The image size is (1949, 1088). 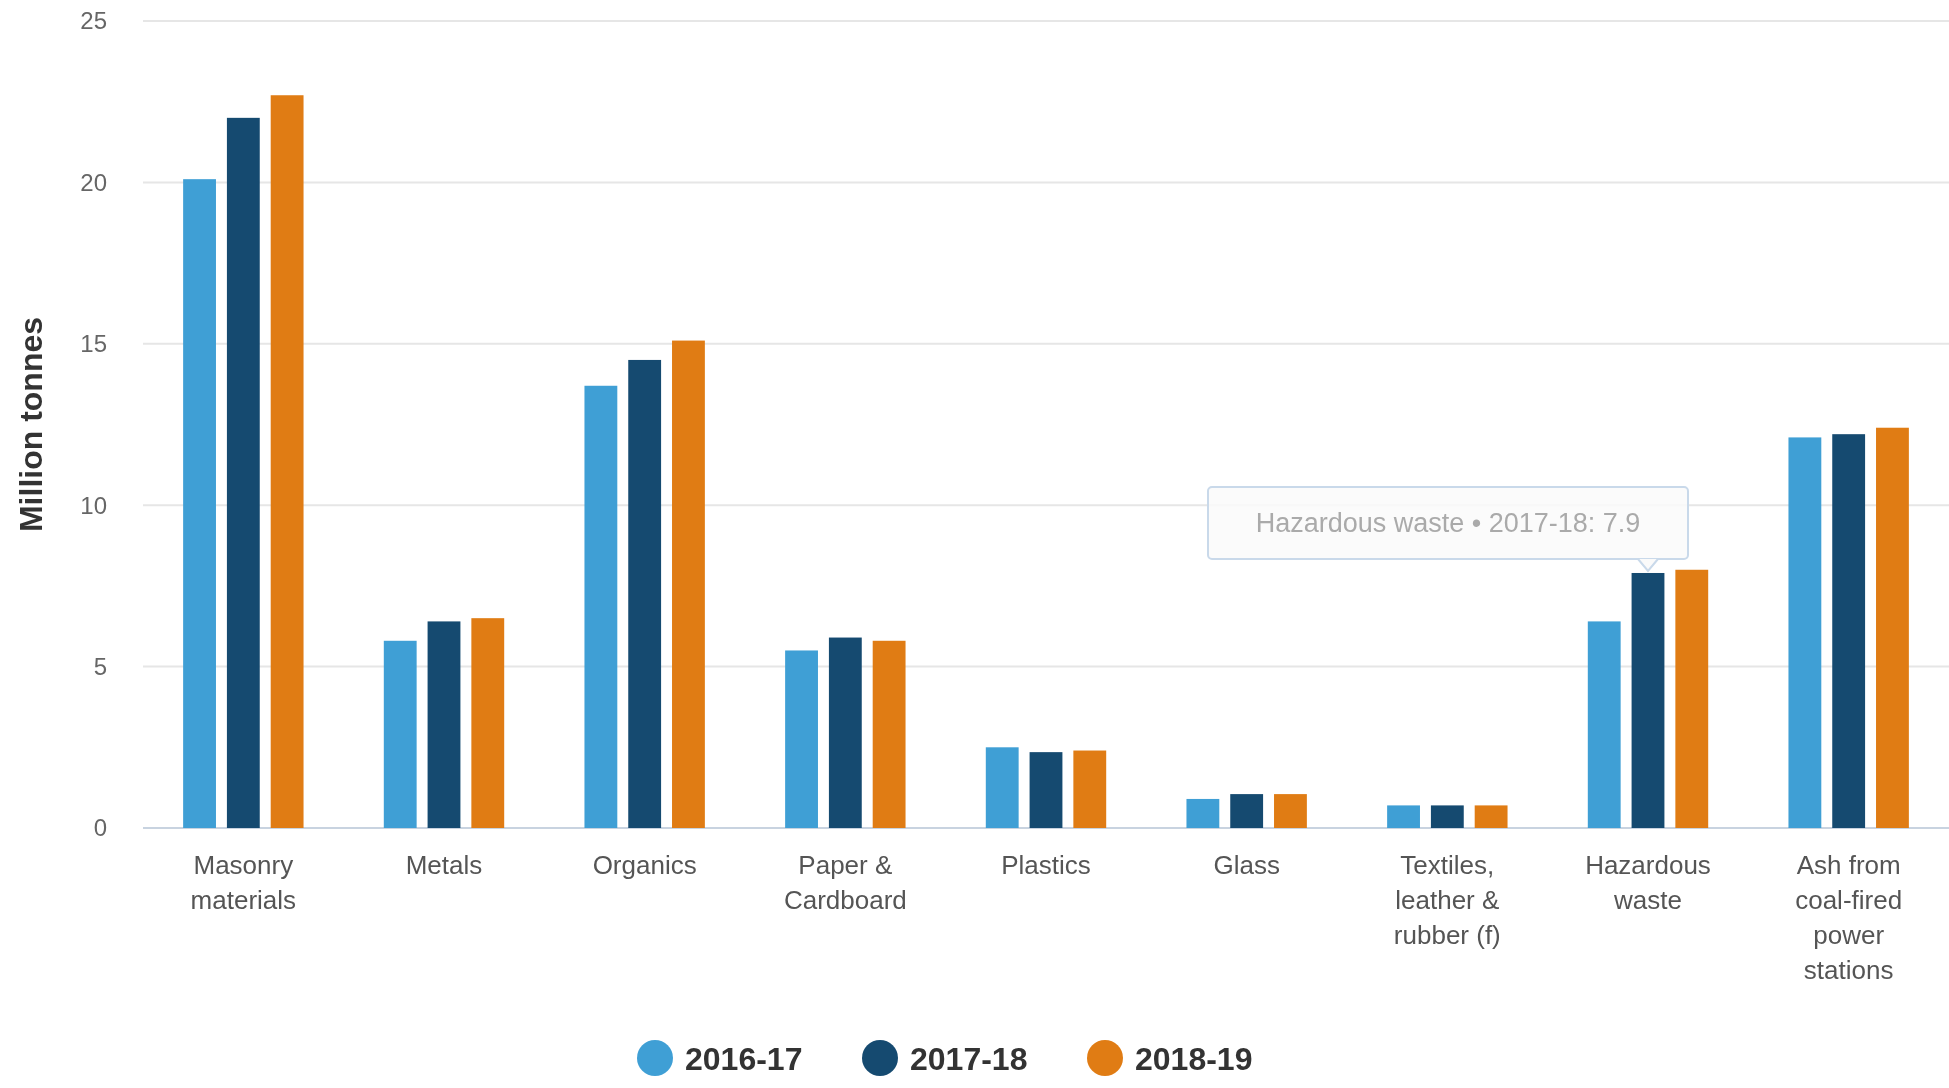 I want to click on x-tick-label: Organics, so click(x=644, y=865).